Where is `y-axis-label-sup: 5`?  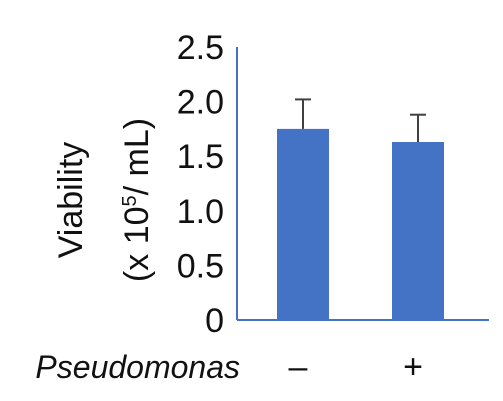 y-axis-label-sup: 5 is located at coordinates (130, 200).